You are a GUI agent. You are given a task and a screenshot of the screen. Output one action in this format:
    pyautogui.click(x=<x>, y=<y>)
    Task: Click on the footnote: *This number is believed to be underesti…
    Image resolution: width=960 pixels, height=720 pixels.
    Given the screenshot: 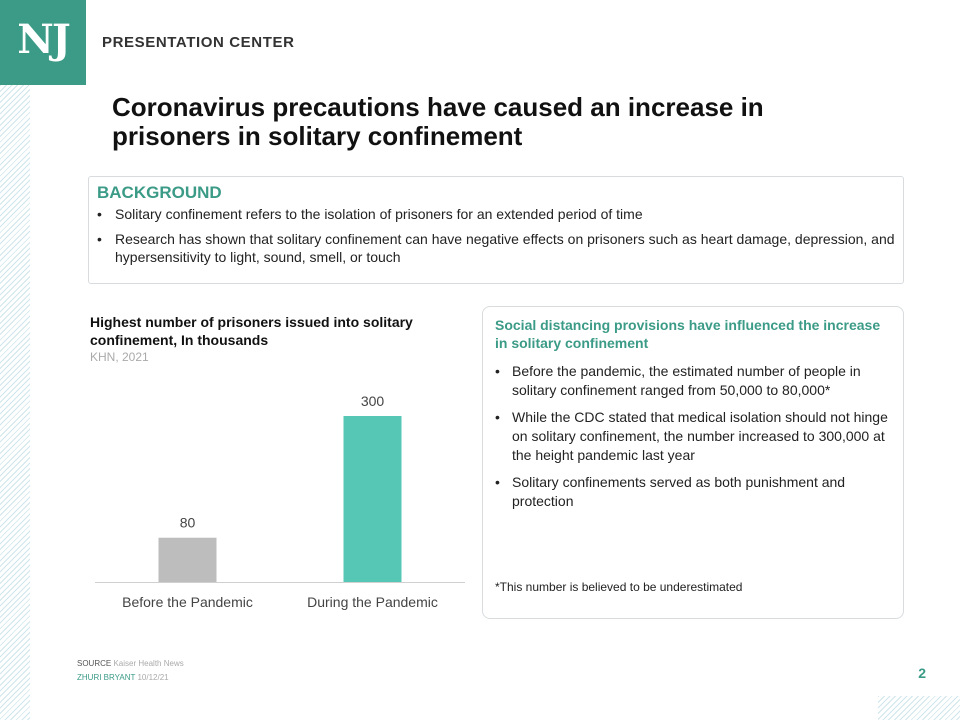 What is the action you would take?
    pyautogui.click(x=619, y=587)
    